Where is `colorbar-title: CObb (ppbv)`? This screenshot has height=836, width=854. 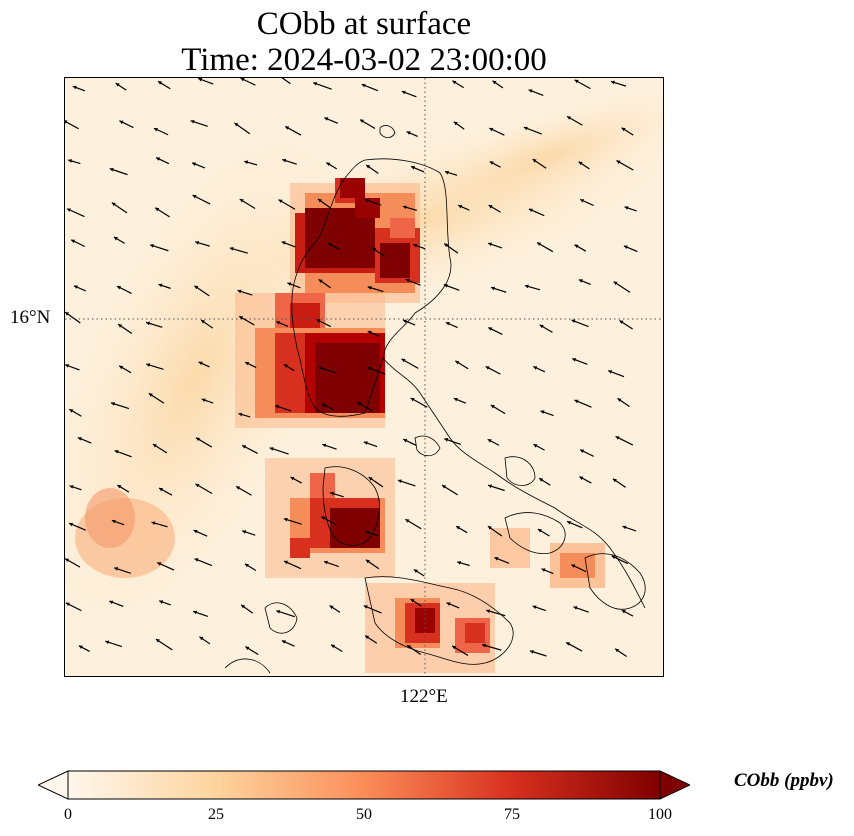 colorbar-title: CObb (ppbv) is located at coordinates (784, 780).